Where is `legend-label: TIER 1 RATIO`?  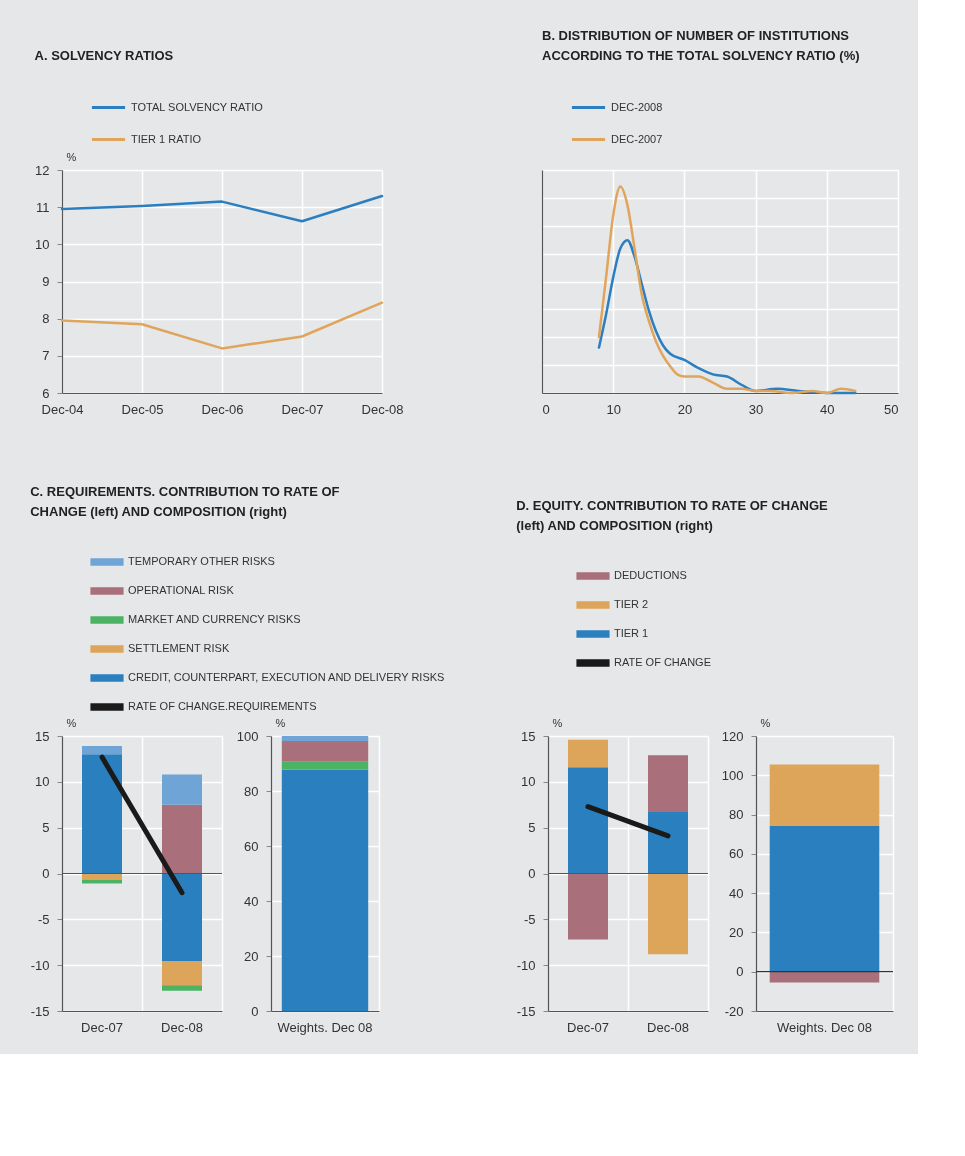 legend-label: TIER 1 RATIO is located at coordinates (166, 138).